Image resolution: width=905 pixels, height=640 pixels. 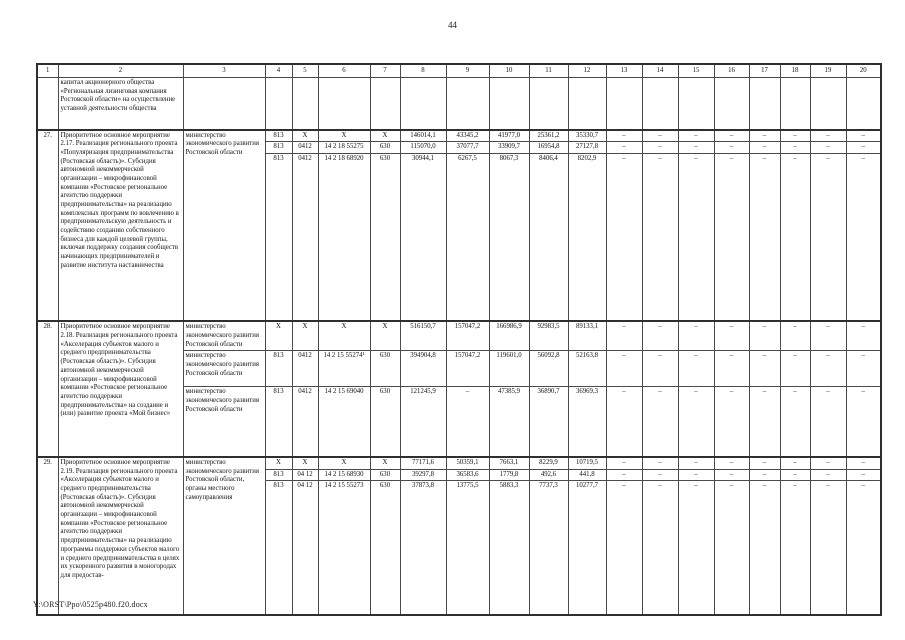 I want to click on value-cell: 146014,1, so click(x=423, y=135).